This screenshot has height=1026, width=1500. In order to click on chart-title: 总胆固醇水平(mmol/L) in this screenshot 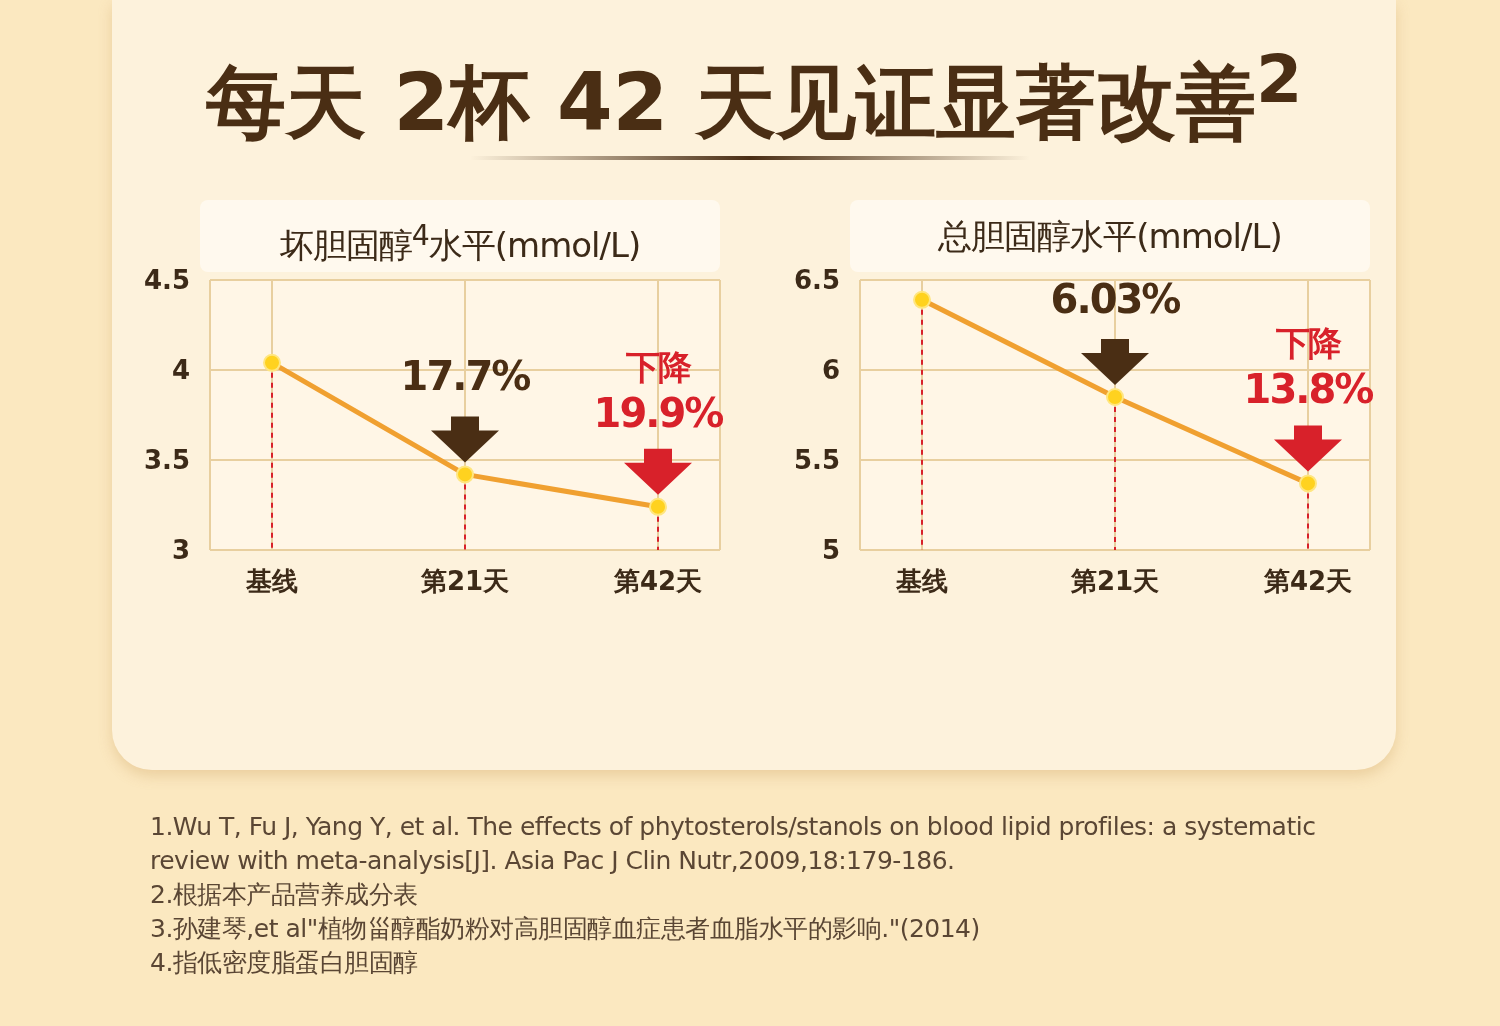, I will do `click(1110, 236)`.